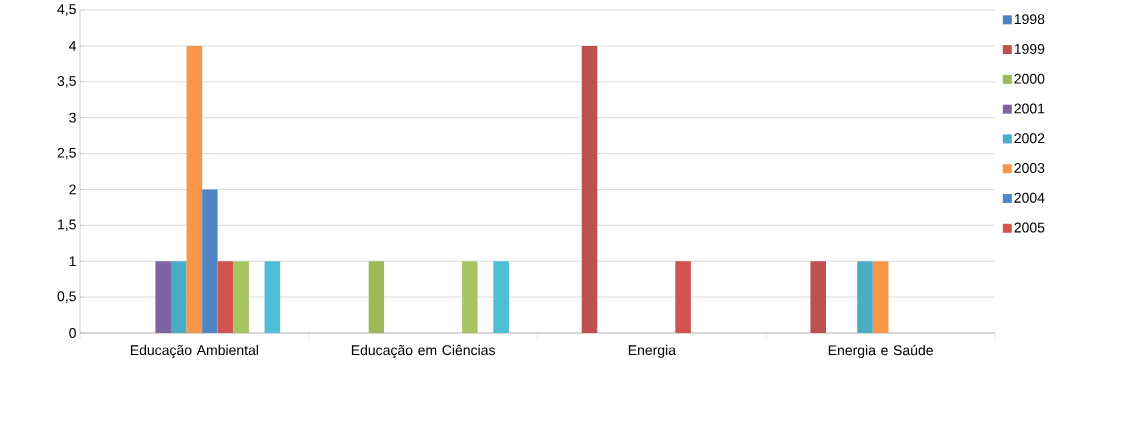 The image size is (1142, 423). I want to click on legend-label: 2004, so click(1029, 197).